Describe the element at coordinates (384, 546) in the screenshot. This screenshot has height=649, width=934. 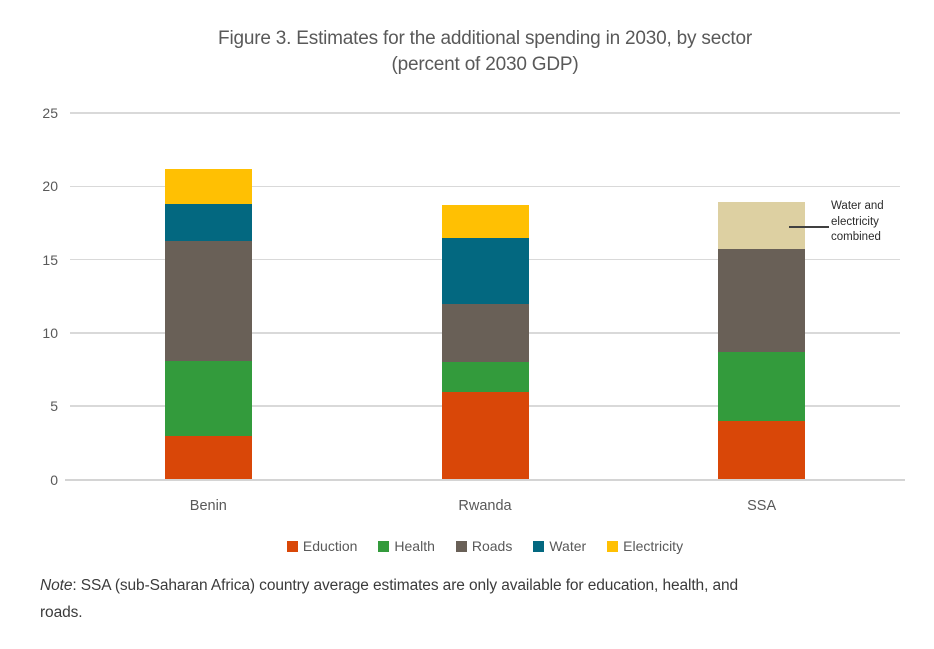
I see `legend-swatch-health` at that location.